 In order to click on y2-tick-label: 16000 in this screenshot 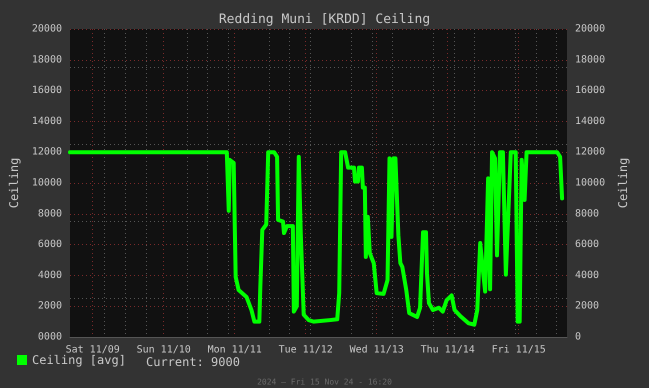, I will do `click(590, 90)`.